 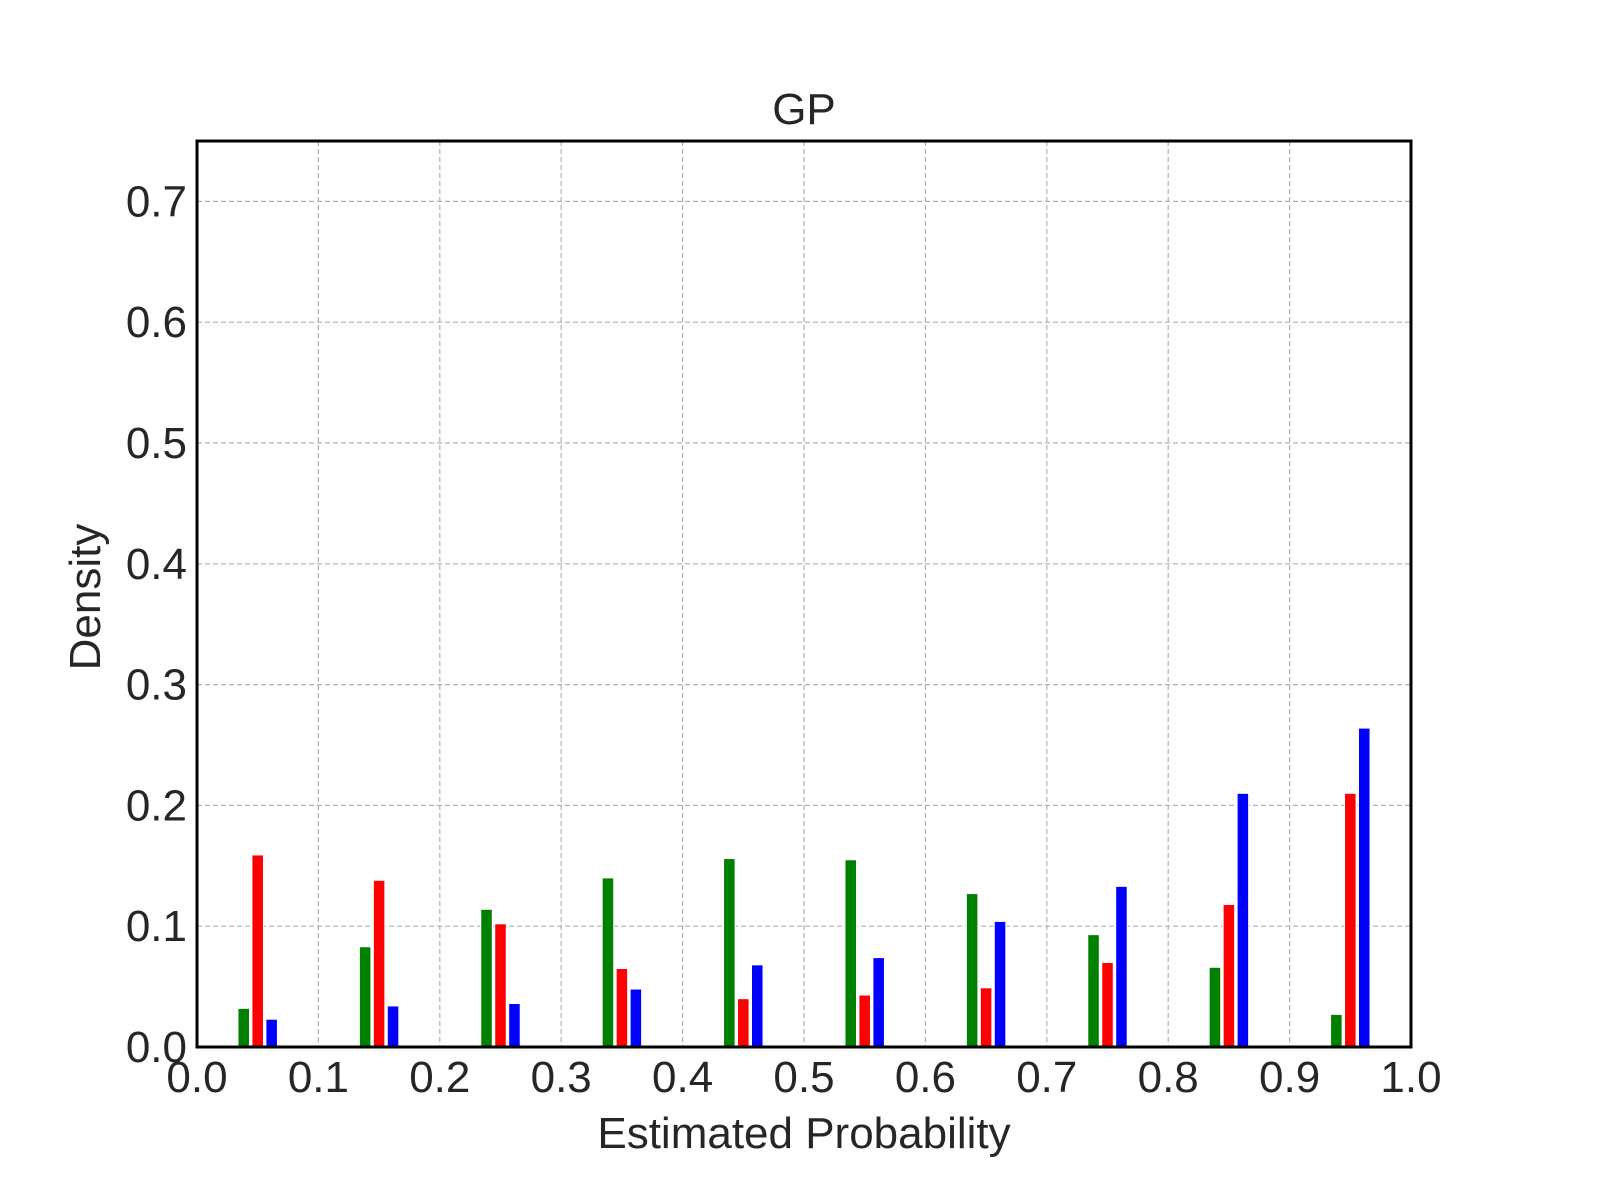 What do you see at coordinates (156, 564) in the screenshot?
I see `y-tick-label: 0.4` at bounding box center [156, 564].